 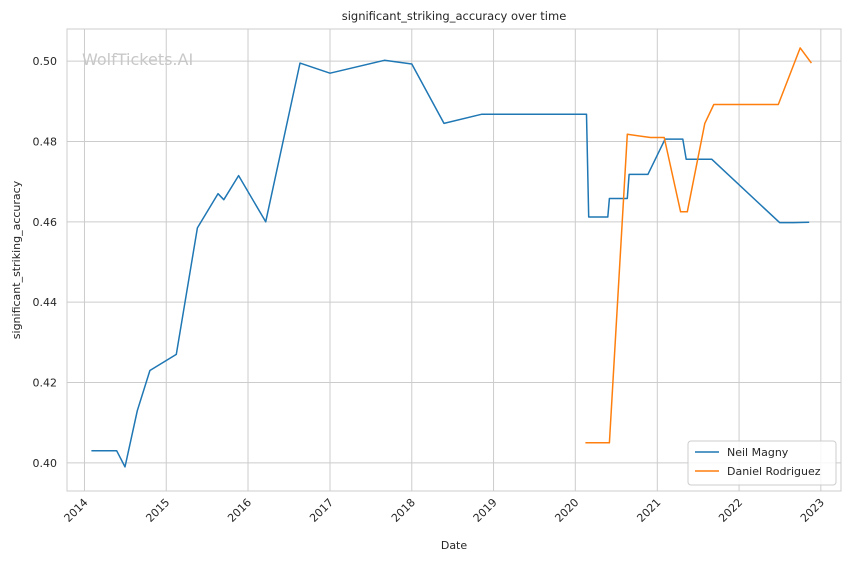 I want to click on legend-label-neil-magny: Neil Magny, so click(x=758, y=452).